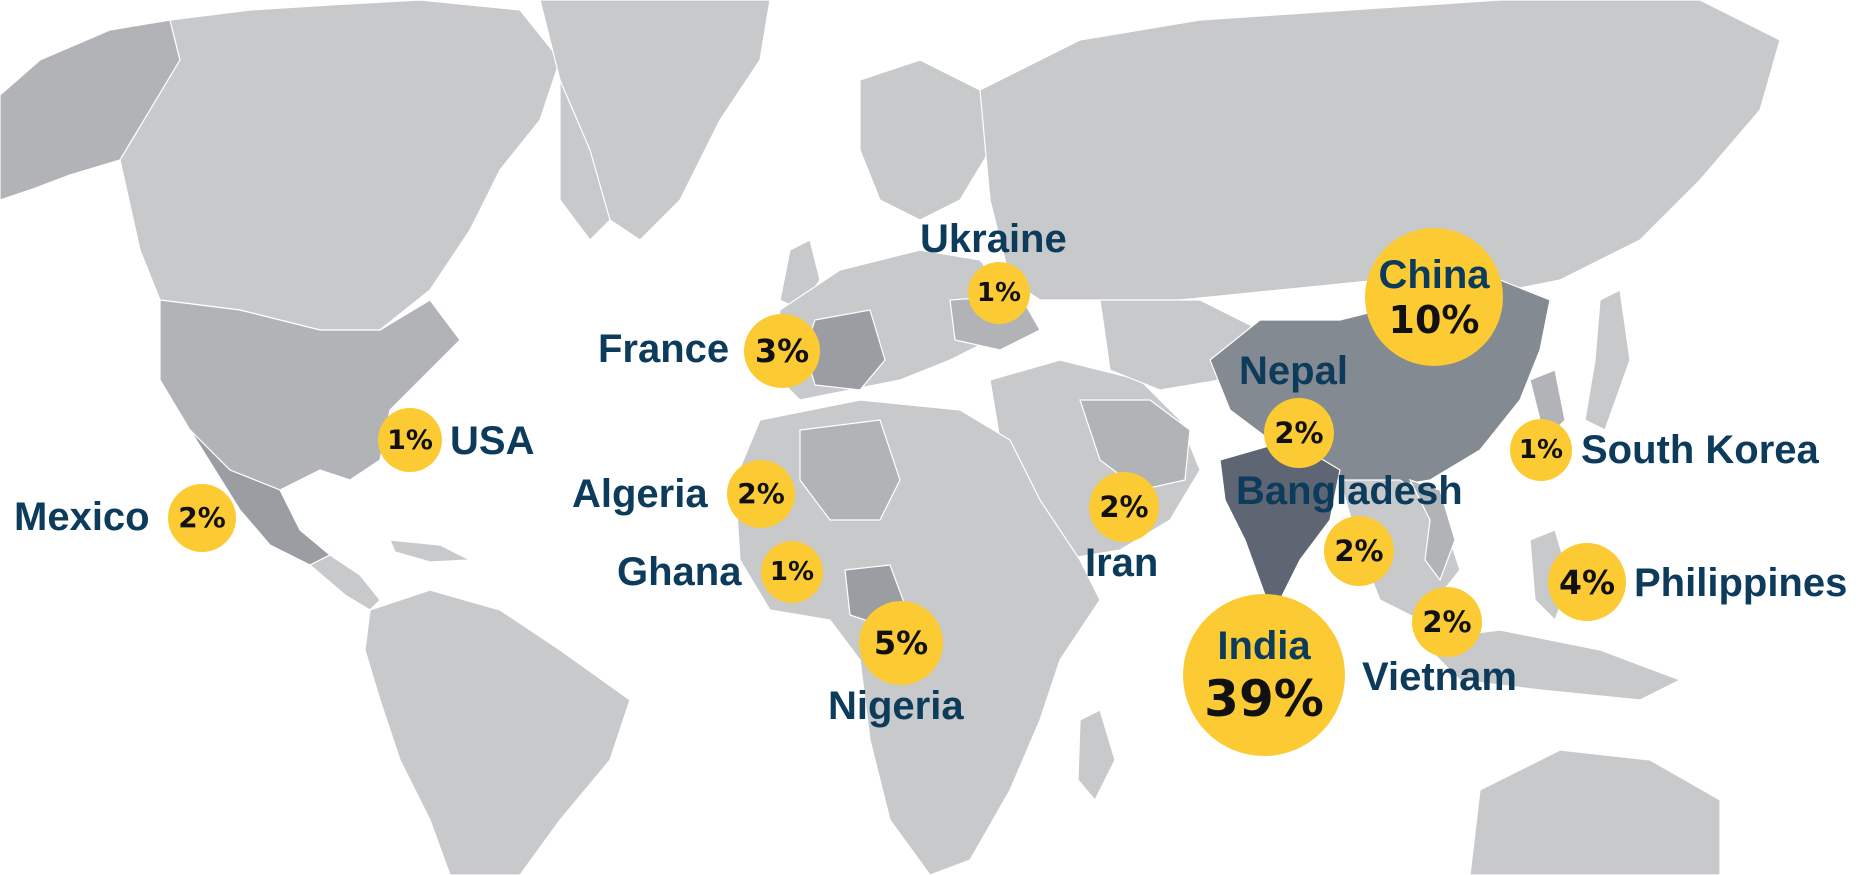 This screenshot has height=875, width=1873. I want to click on landmass-australia, so click(1595, 812).